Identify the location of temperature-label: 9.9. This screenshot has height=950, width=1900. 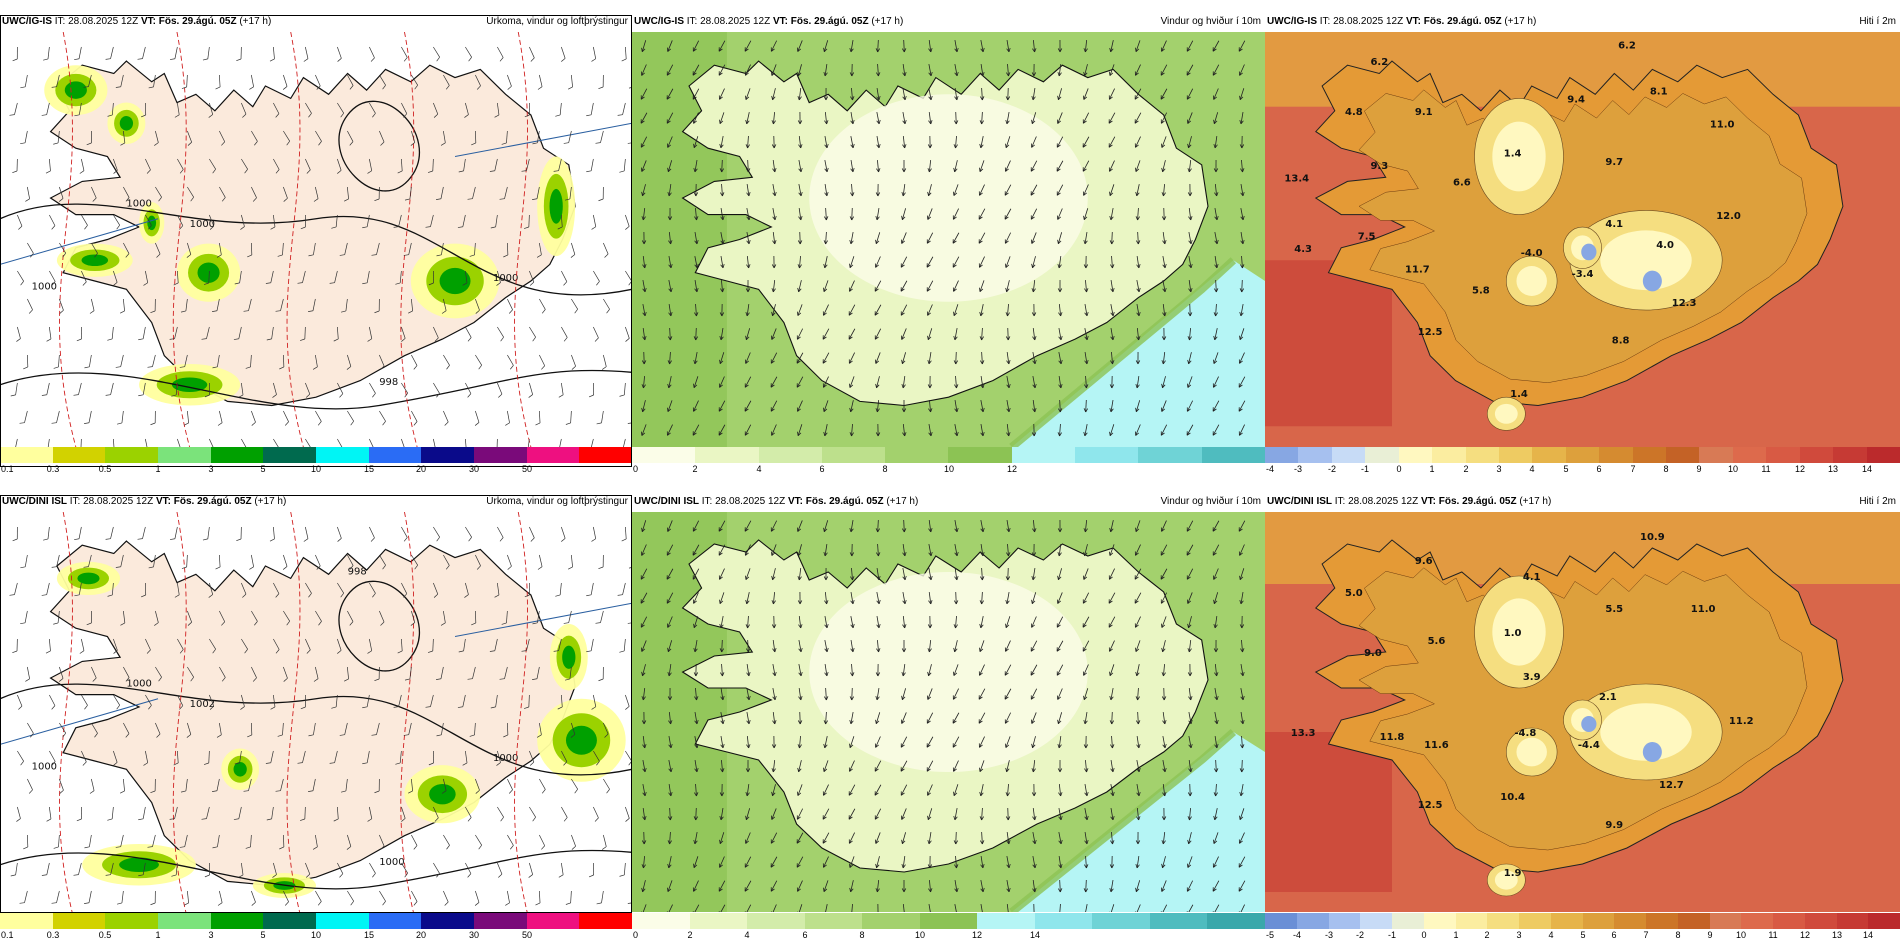
(1614, 825).